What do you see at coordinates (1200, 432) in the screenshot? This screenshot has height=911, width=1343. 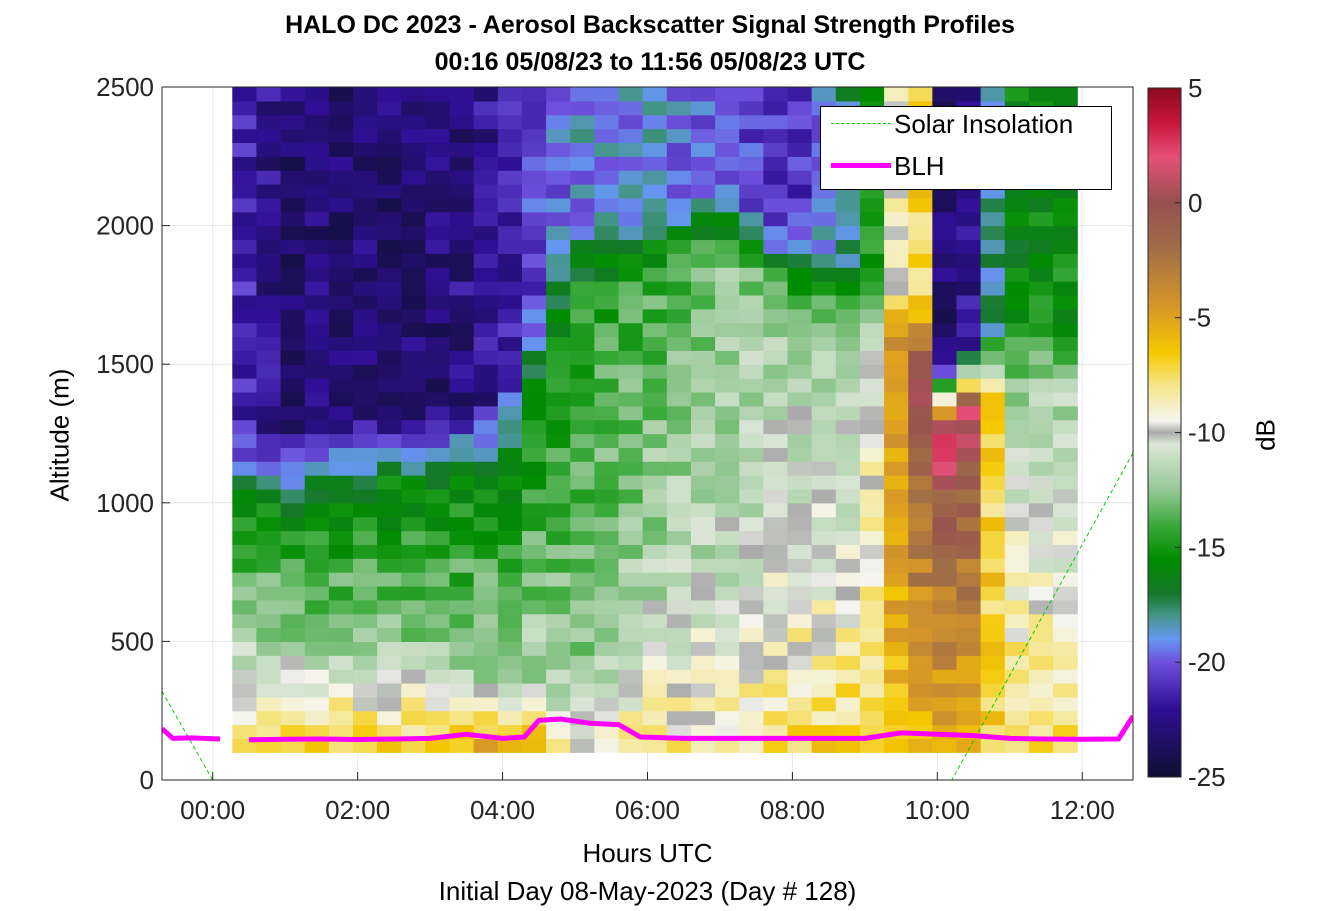 I see `colorbar-axis: 50-5-10-15-20-25` at bounding box center [1200, 432].